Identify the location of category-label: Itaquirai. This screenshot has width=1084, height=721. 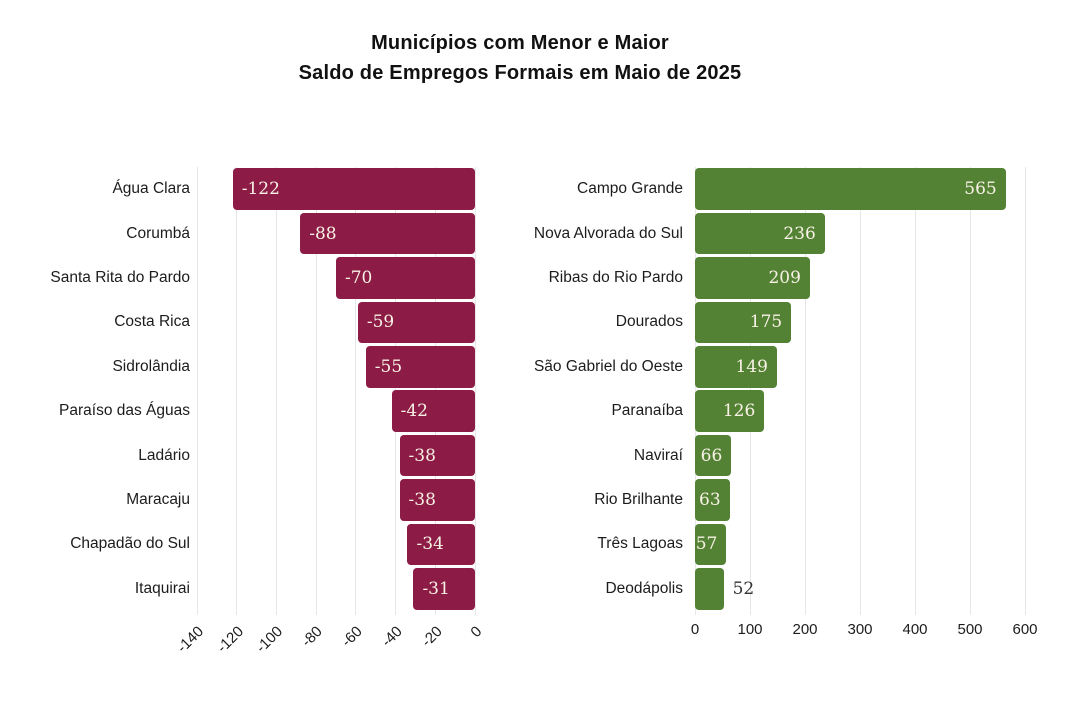
(162, 588).